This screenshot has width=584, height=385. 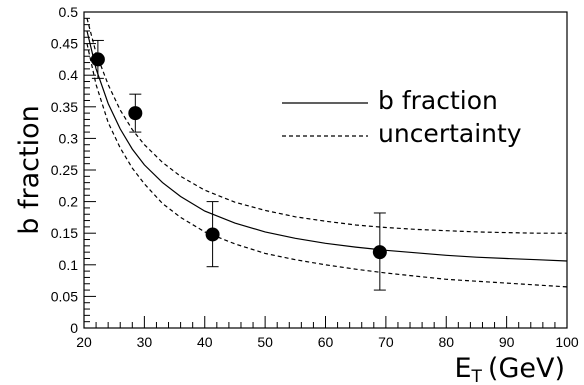 What do you see at coordinates (326, 342) in the screenshot?
I see `x-tick-label: 60` at bounding box center [326, 342].